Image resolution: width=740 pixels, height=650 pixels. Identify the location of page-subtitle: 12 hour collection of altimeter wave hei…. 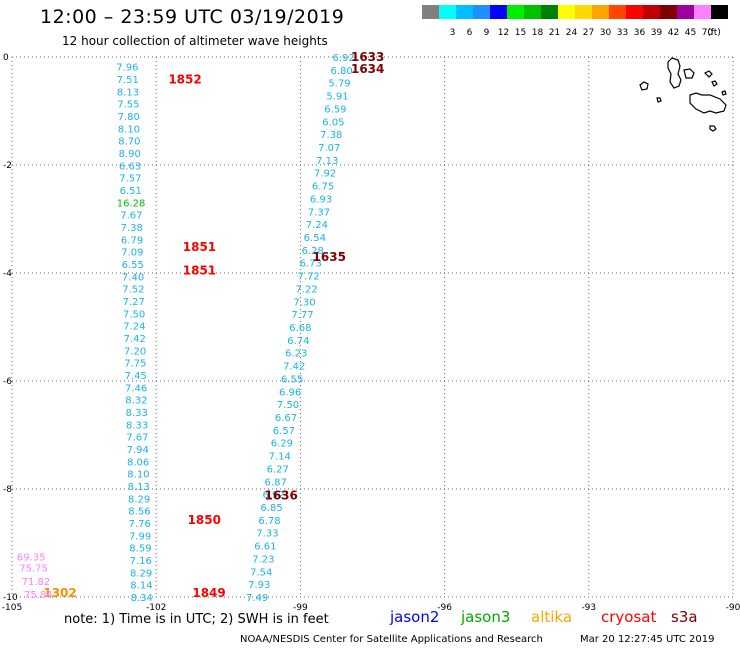
(195, 41).